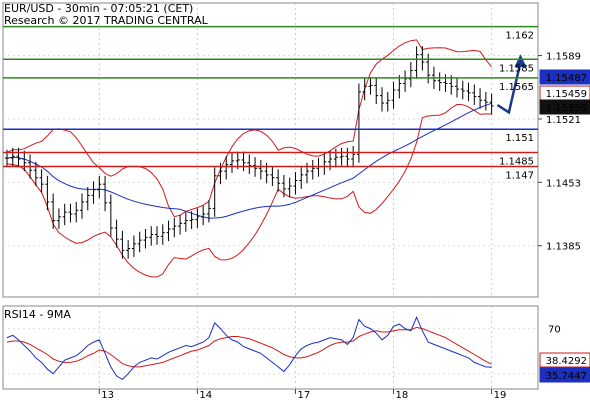  I want to click on y-tick-label-2: 1.1453, so click(563, 183).